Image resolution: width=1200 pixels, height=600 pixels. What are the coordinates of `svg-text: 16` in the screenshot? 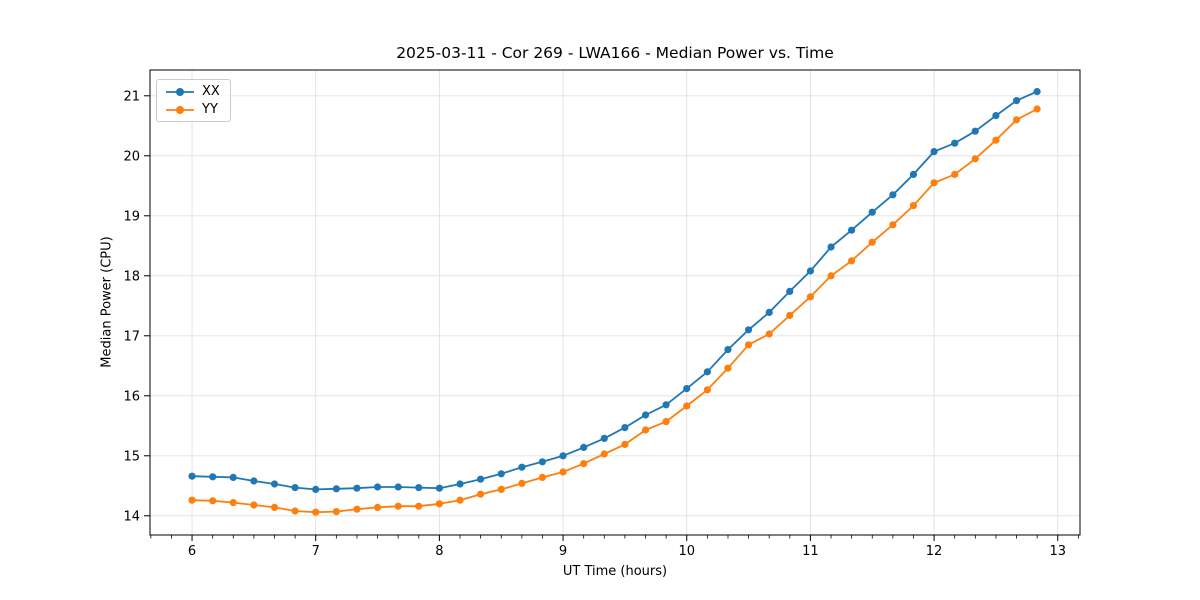 It's located at (131, 396).